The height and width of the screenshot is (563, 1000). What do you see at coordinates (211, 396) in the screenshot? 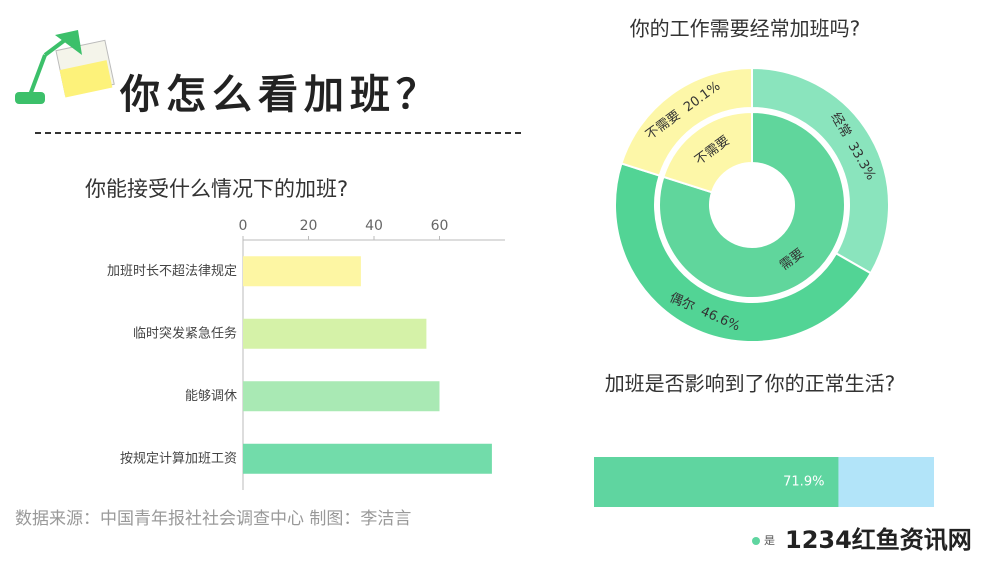
I see `category-label: 能够调休` at bounding box center [211, 396].